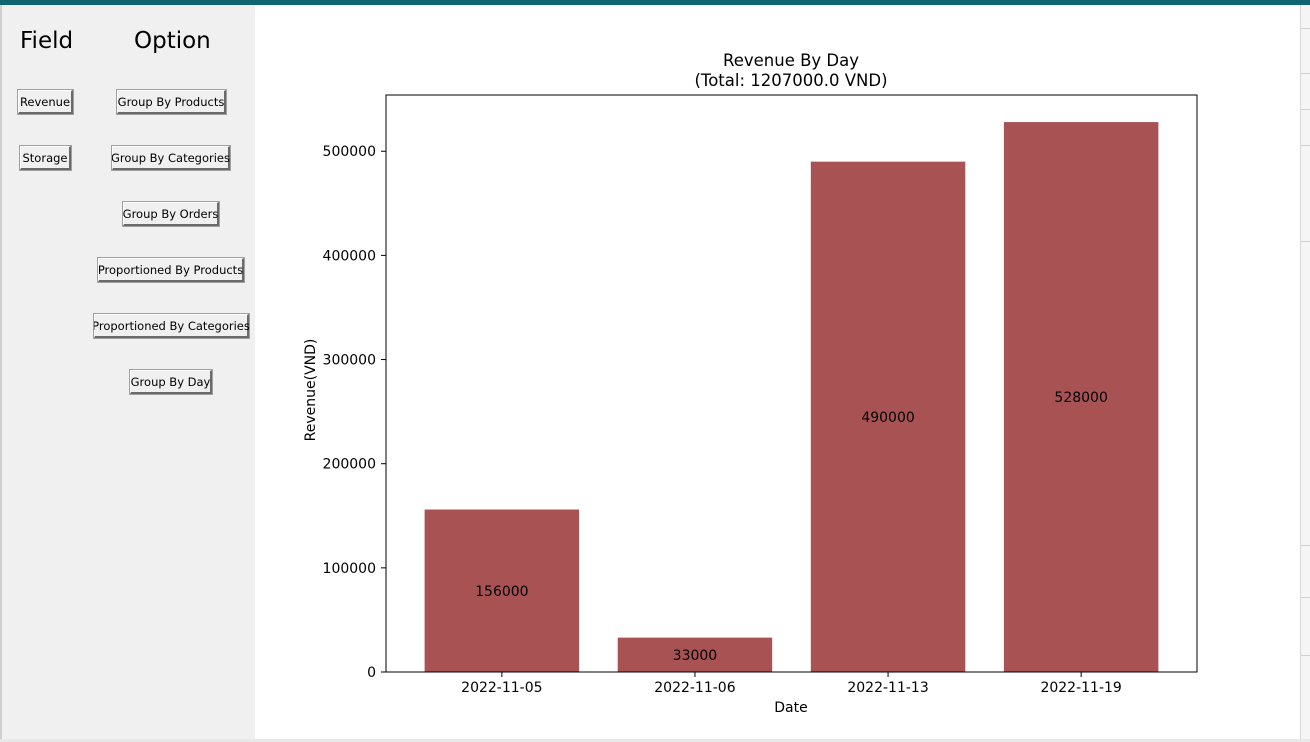 The image size is (1310, 742). I want to click on background-window-edge, so click(1305, 373).